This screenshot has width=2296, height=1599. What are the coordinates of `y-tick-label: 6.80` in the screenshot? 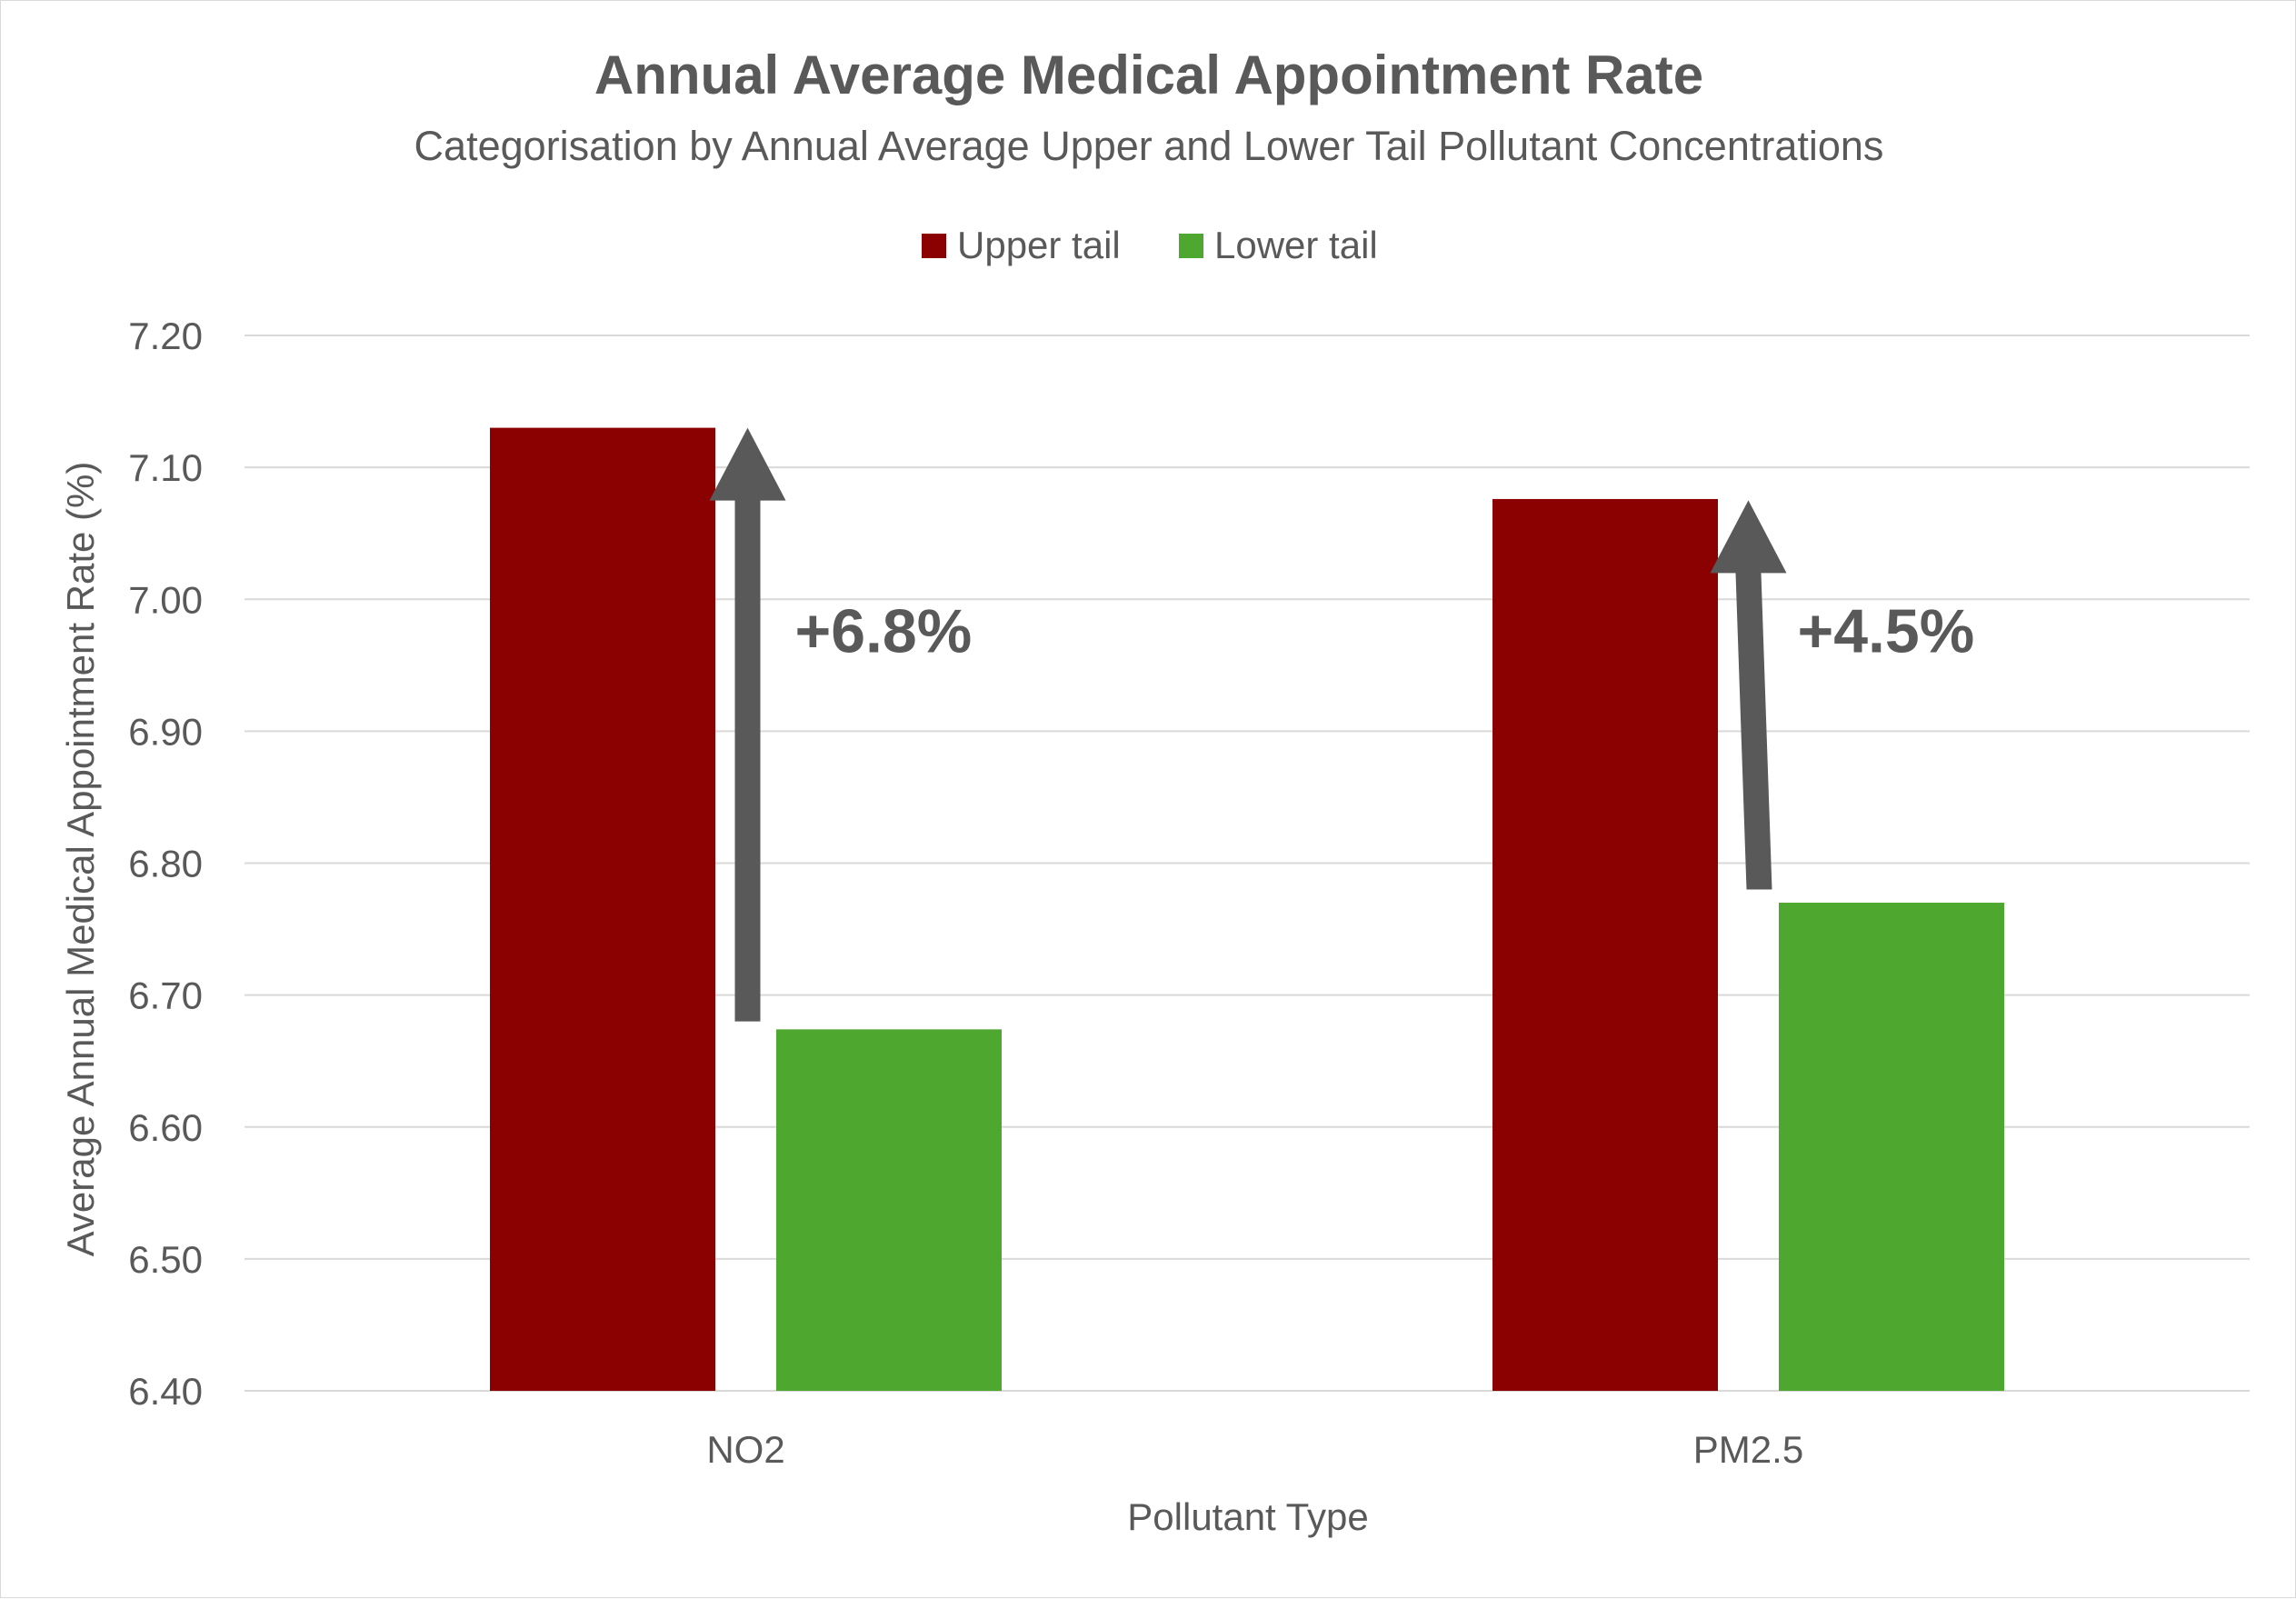 It's located at (165, 864).